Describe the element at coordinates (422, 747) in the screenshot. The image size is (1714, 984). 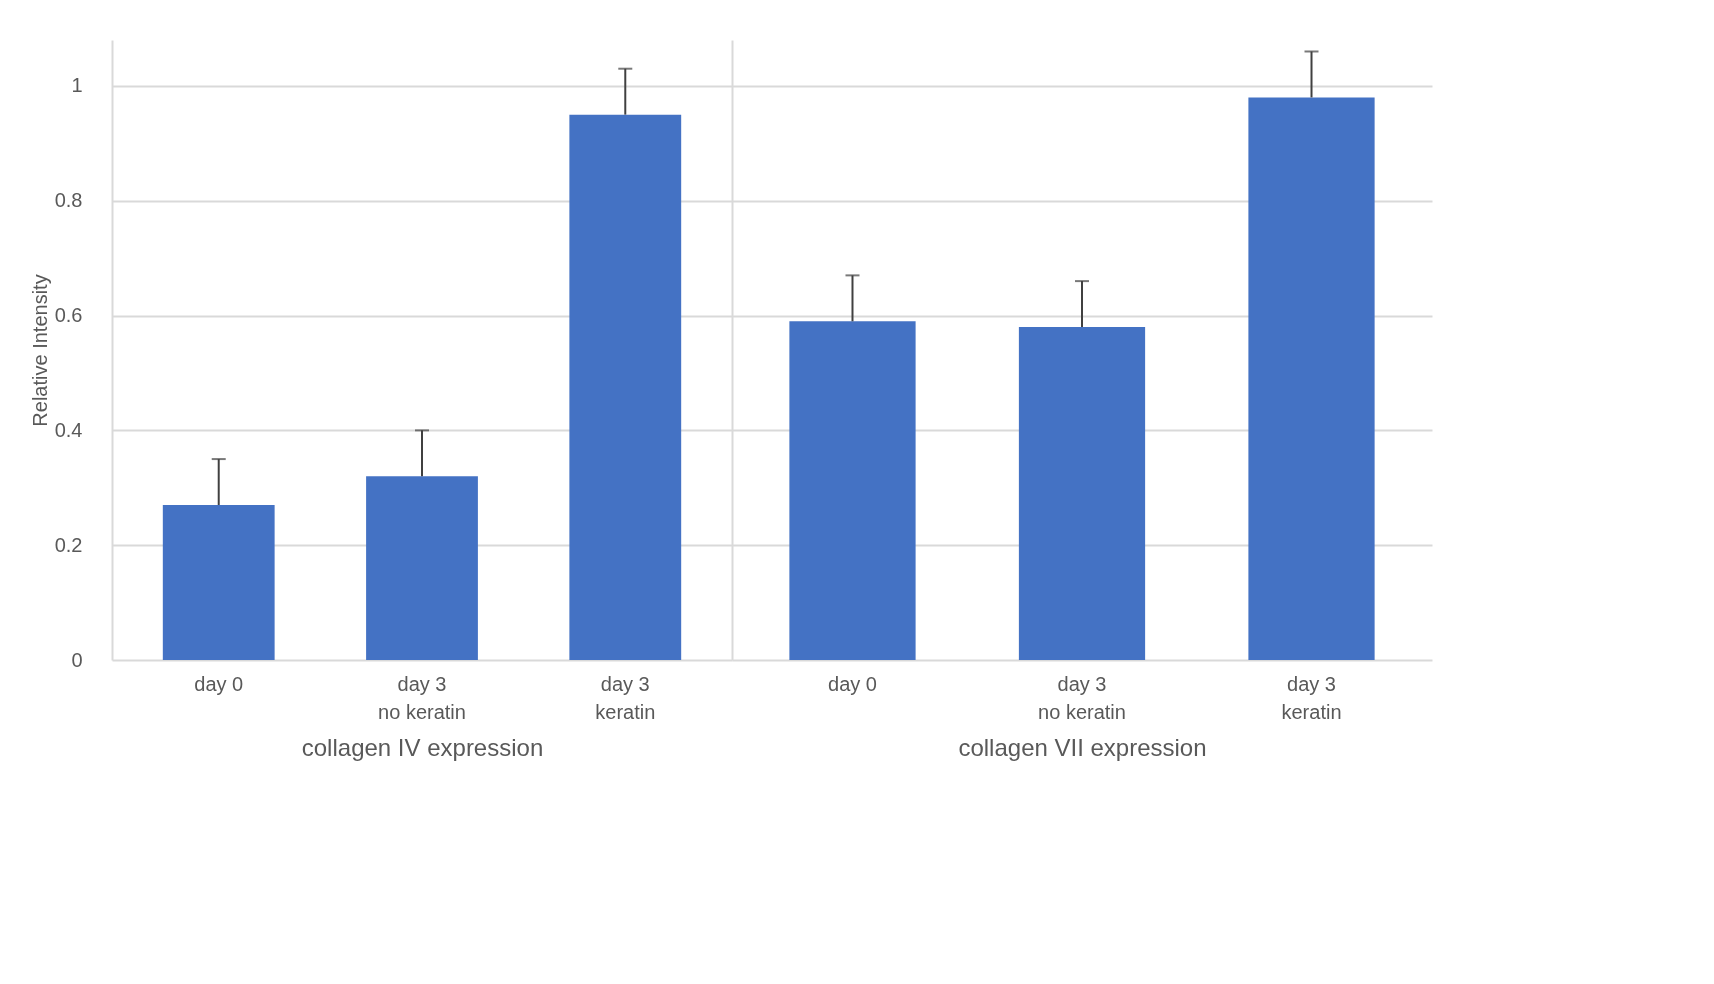
I see `x-axis-title: collagen IV expression` at that location.